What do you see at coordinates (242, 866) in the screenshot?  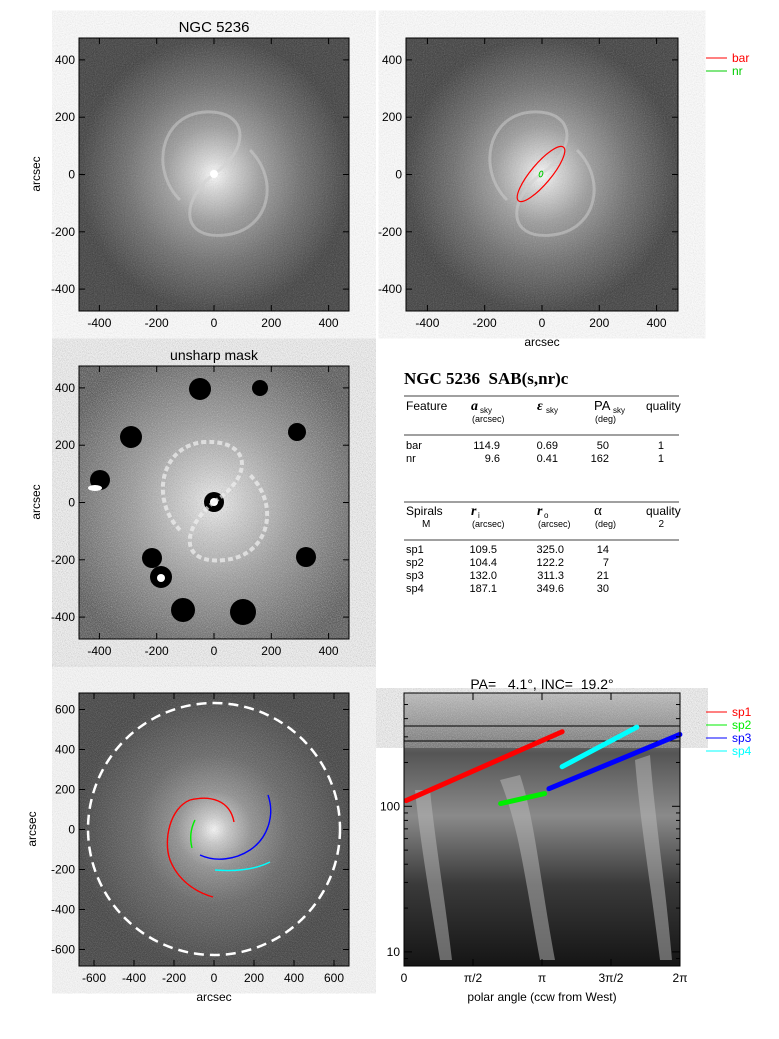 I see `sp4-arc` at bounding box center [242, 866].